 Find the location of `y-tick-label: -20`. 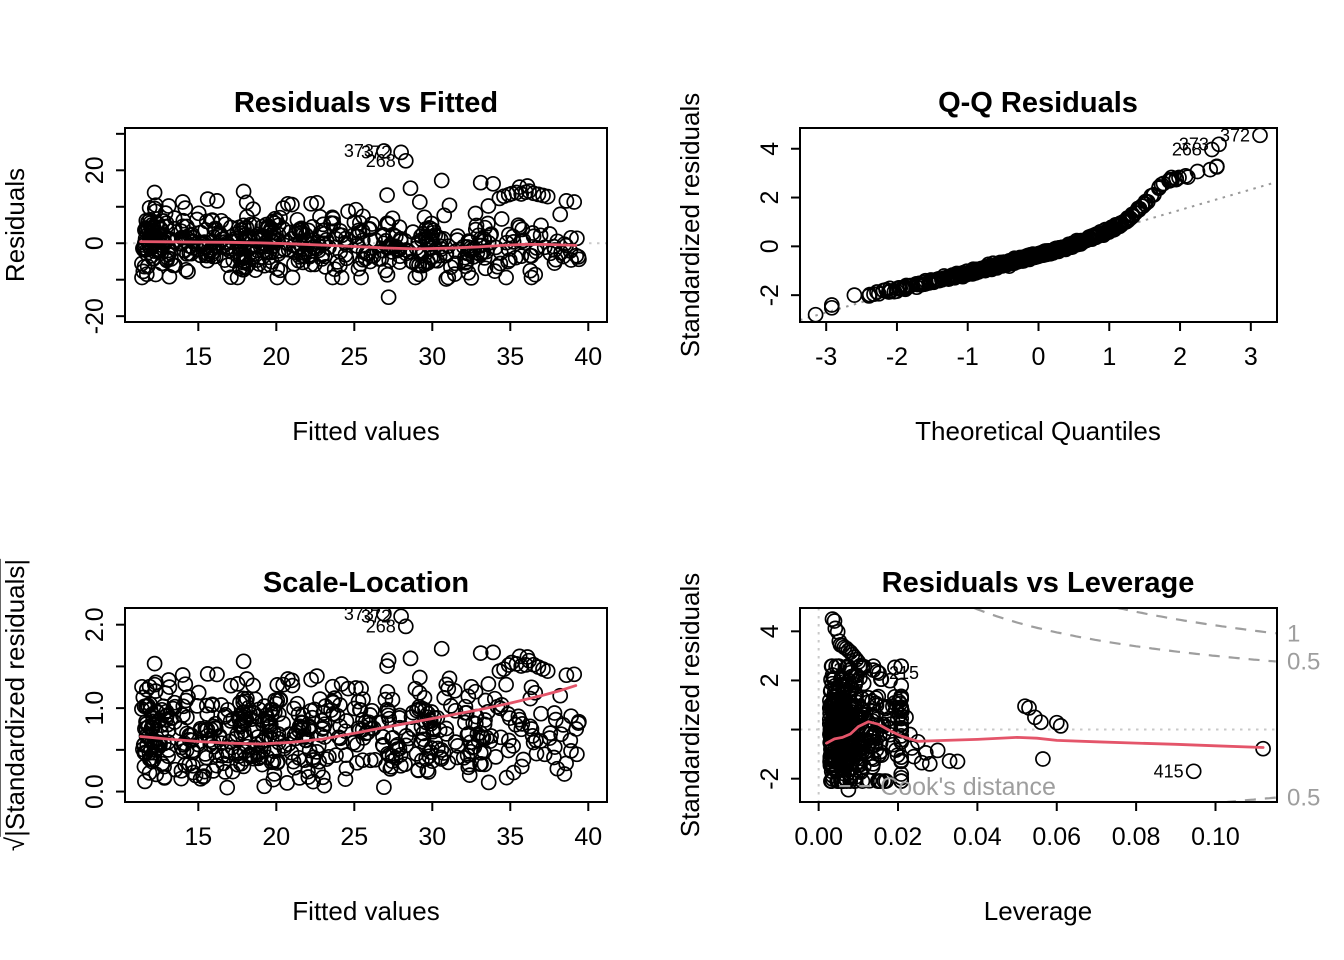

y-tick-label: -20 is located at coordinates (95, 316).